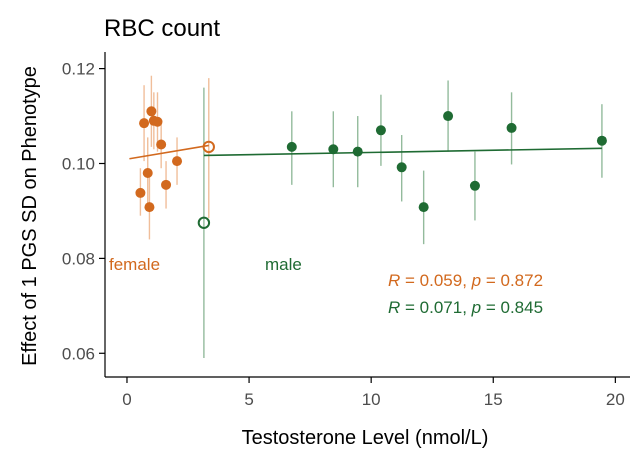 Image resolution: width=640 pixels, height=459 pixels. What do you see at coordinates (283, 264) in the screenshot?
I see `legend-label-male: male` at bounding box center [283, 264].